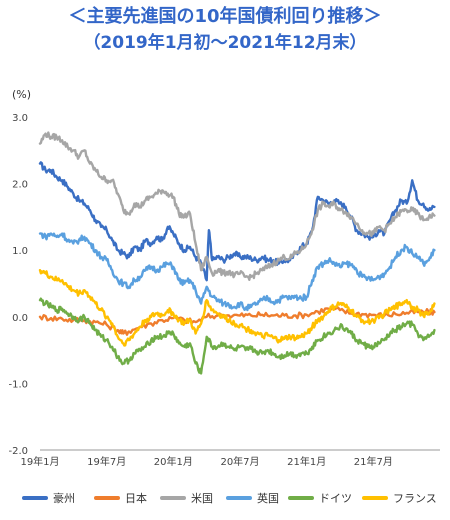  I want to click on x-tick-label: 20年7月, so click(239, 461).